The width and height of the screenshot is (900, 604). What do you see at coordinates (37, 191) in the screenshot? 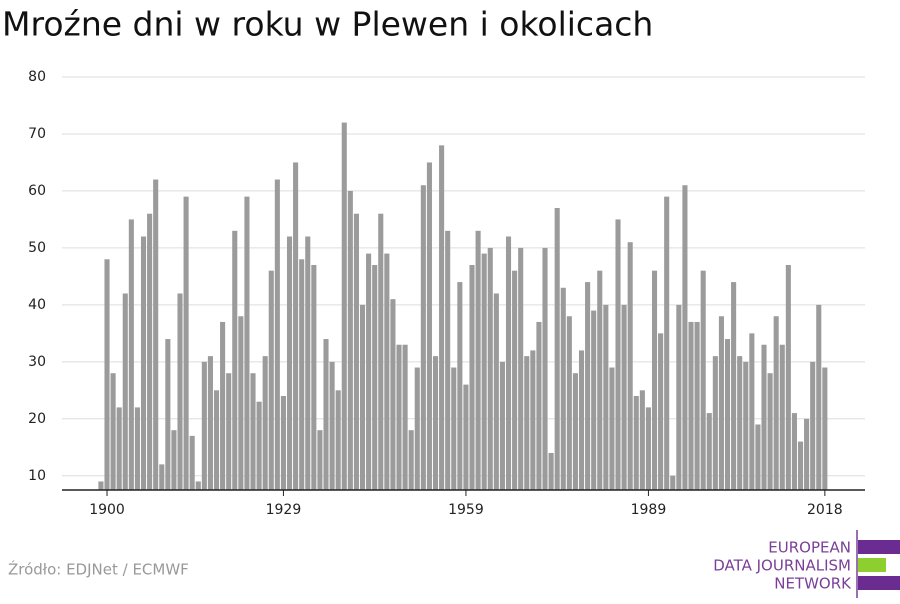
I see `y-tick-label: 60` at bounding box center [37, 191].